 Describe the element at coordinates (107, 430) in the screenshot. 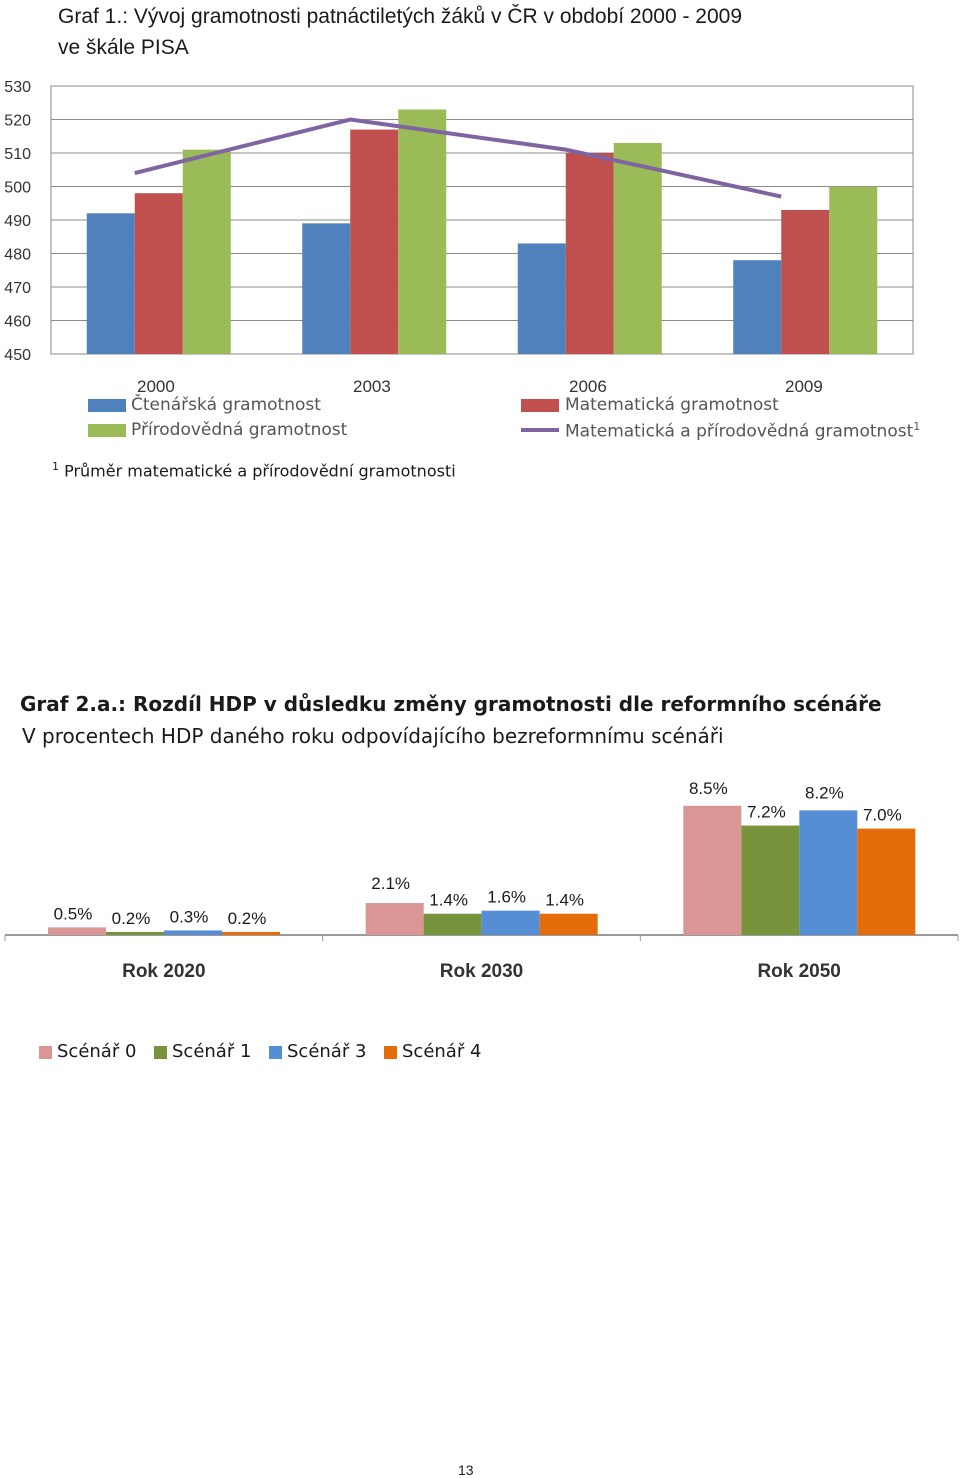

I see `legend-swatch-science` at that location.